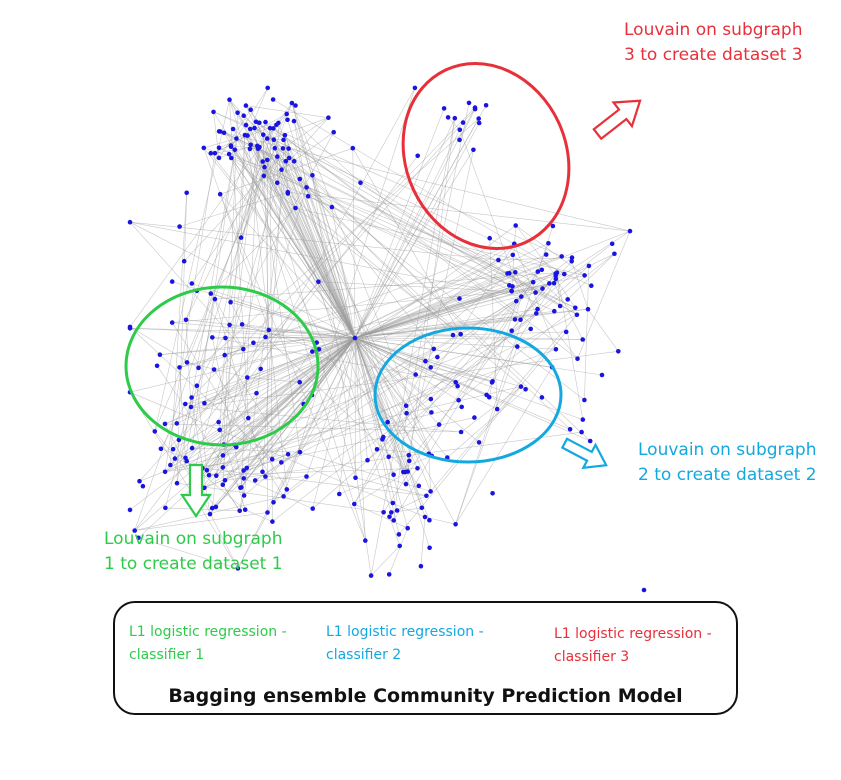 This screenshot has height=780, width=841. What do you see at coordinates (208, 643) in the screenshot?
I see `classifier-1-label: L1 logistic regression - classifier 1` at bounding box center [208, 643].